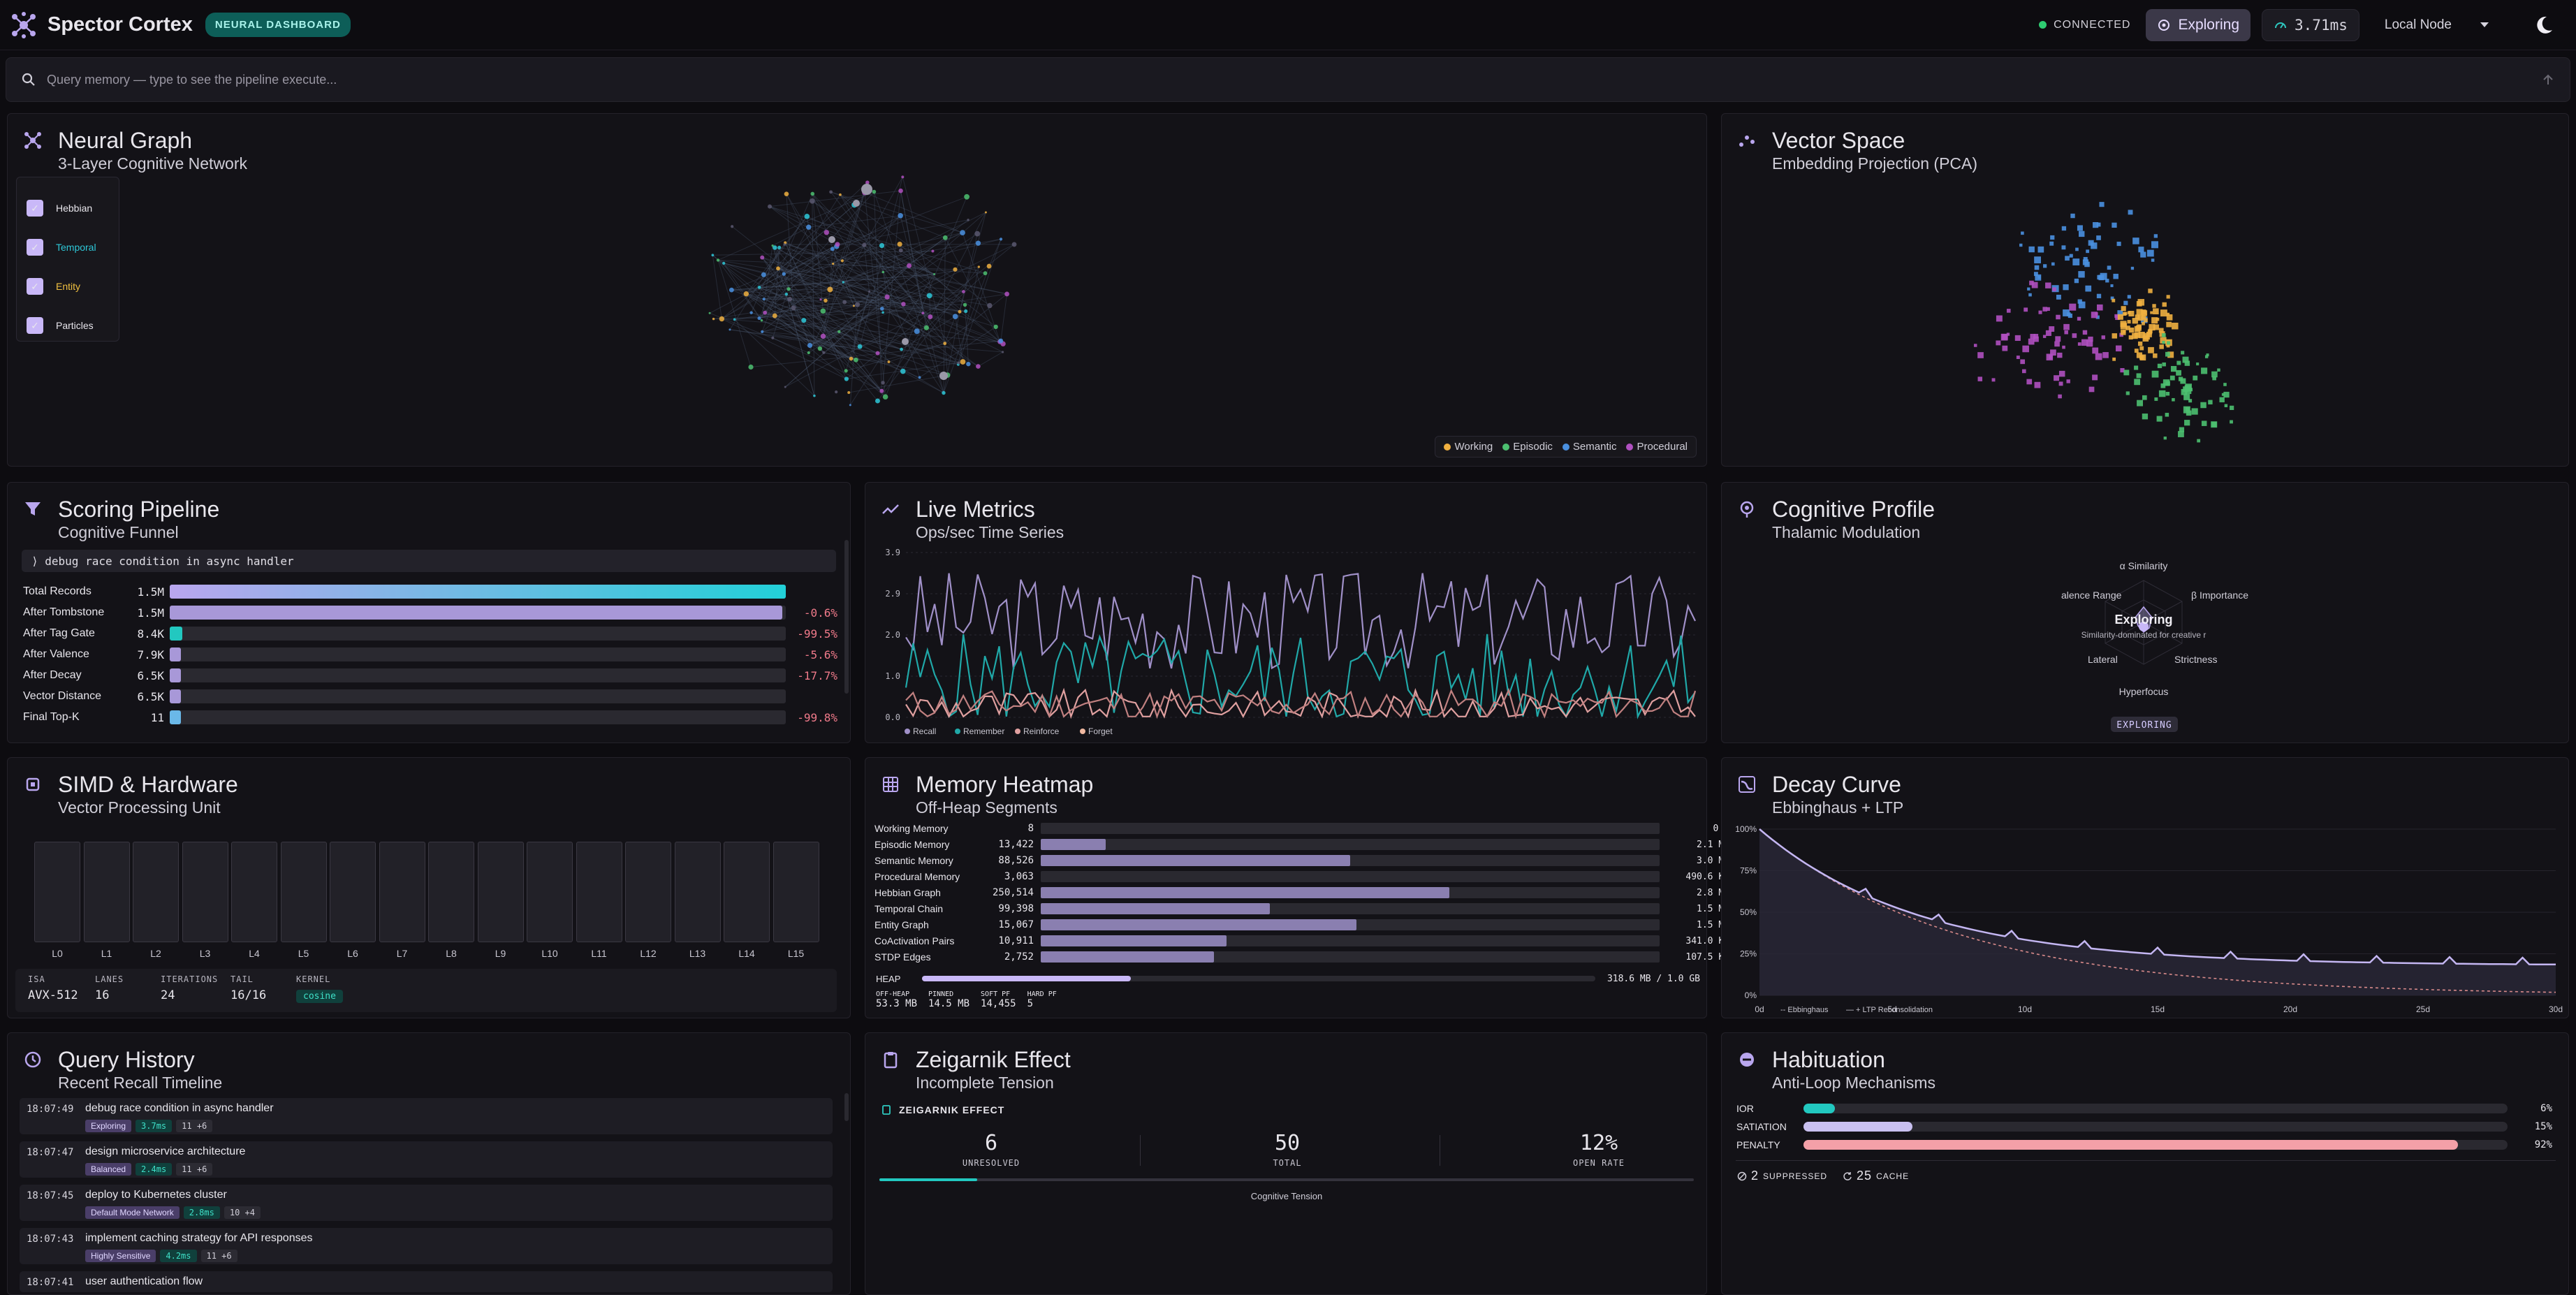  Describe the element at coordinates (53, 675) in the screenshot. I see `funnel-label: After Decay` at that location.